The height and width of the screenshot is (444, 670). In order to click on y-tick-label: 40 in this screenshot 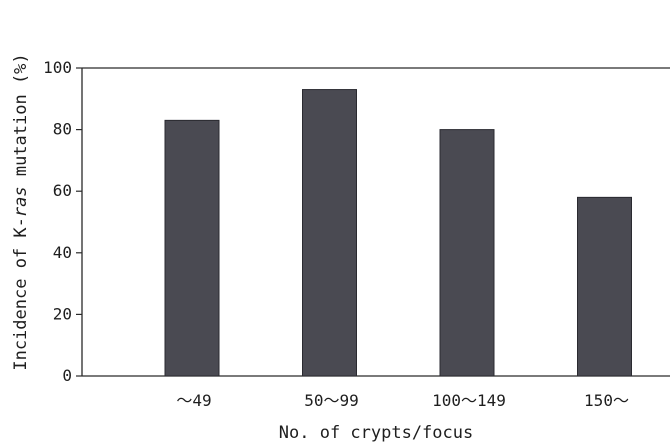, I will do `click(62, 252)`.